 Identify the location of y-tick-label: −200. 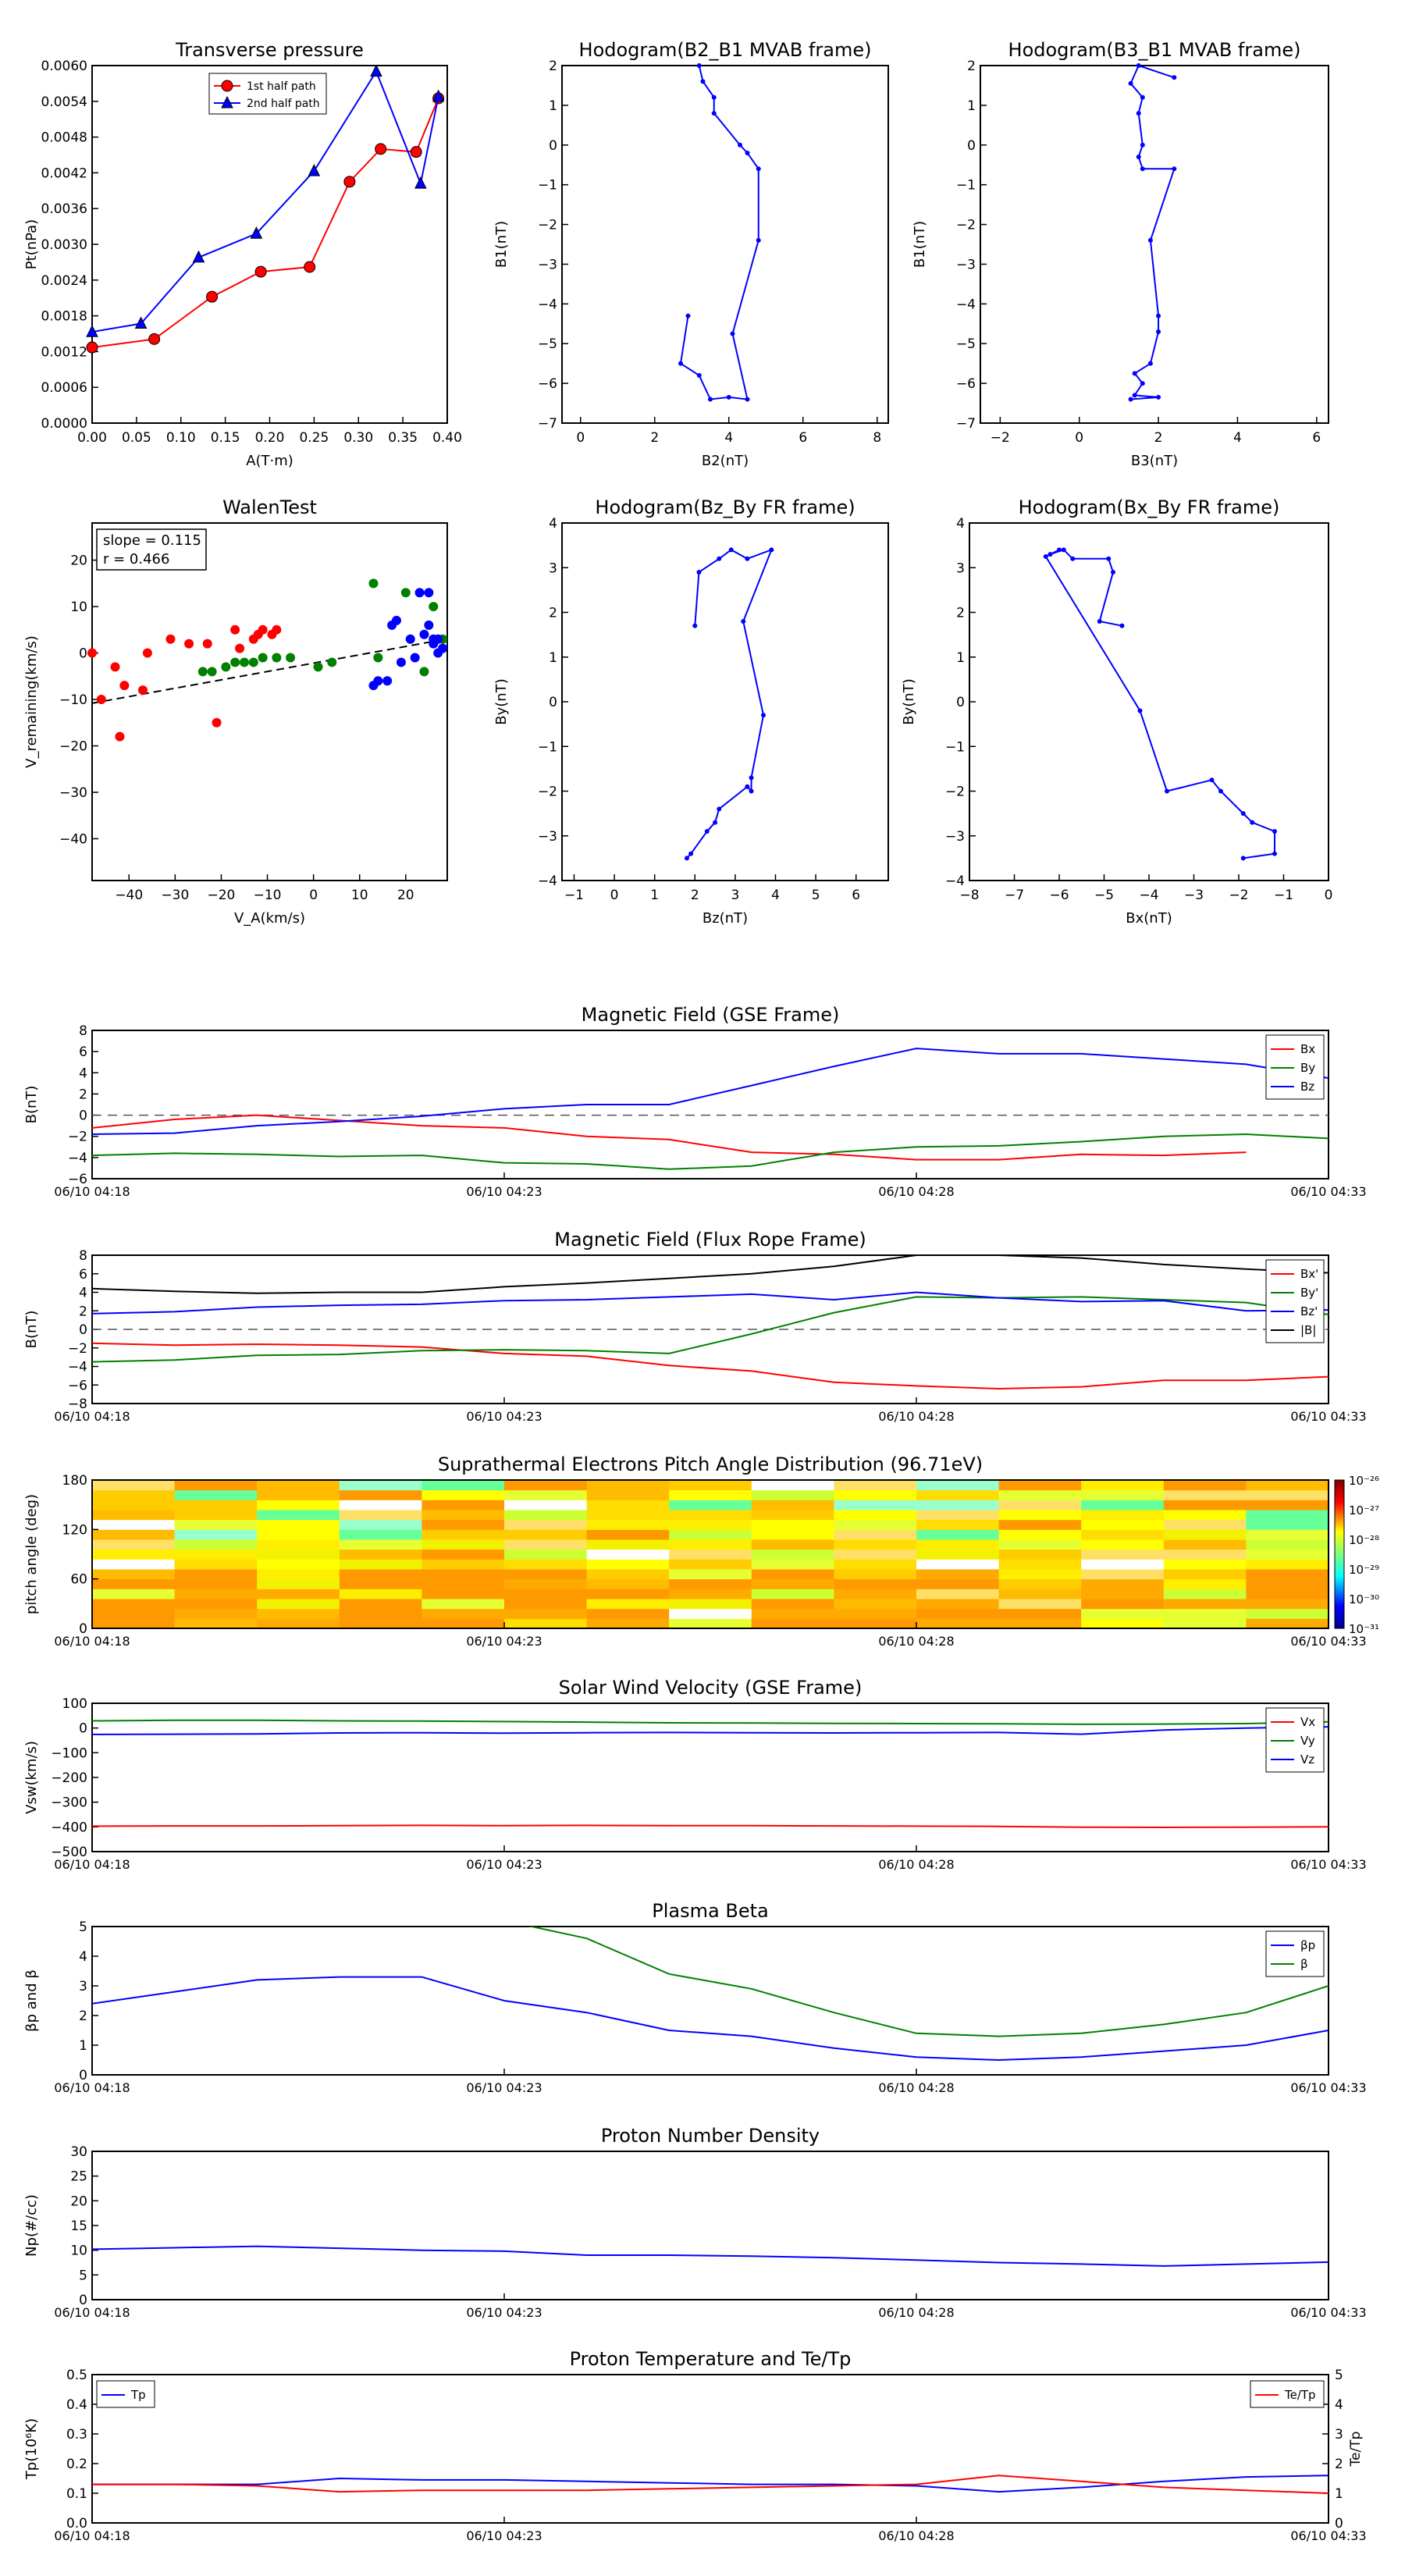
(69, 1778).